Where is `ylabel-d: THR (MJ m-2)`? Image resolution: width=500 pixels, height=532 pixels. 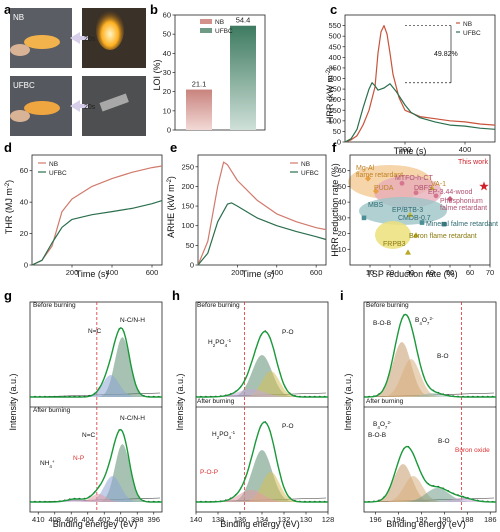
ylabel-d: THR (MJ m-2) is located at coordinates (9, 207).